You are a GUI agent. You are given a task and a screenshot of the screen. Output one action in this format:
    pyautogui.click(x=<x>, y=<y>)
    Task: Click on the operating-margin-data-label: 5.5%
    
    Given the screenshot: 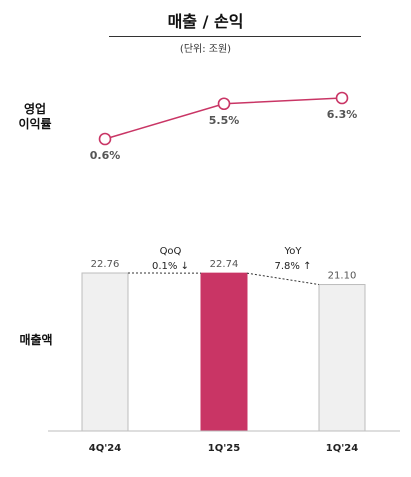 What is the action you would take?
    pyautogui.click(x=224, y=120)
    